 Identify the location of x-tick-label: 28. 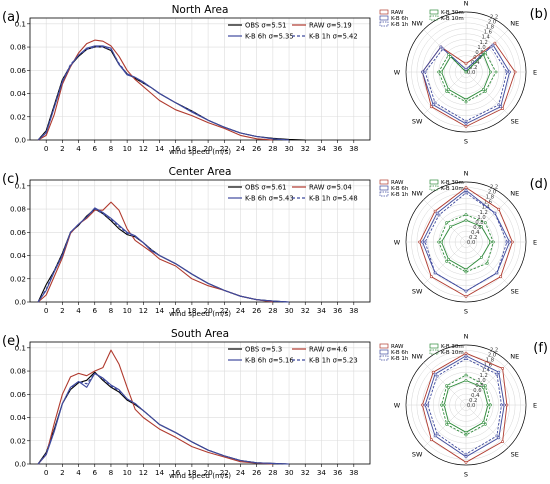
(273, 310).